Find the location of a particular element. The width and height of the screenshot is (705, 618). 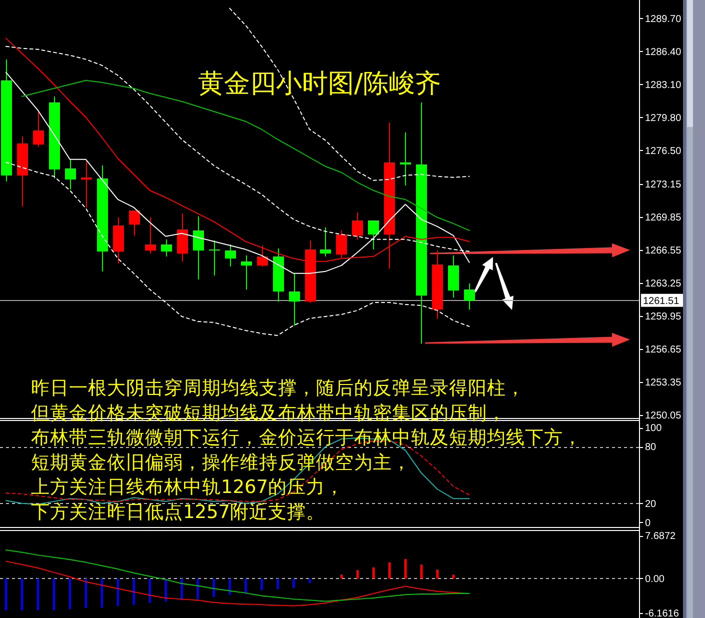

ref-line-label: 1261.51 is located at coordinates (661, 301).